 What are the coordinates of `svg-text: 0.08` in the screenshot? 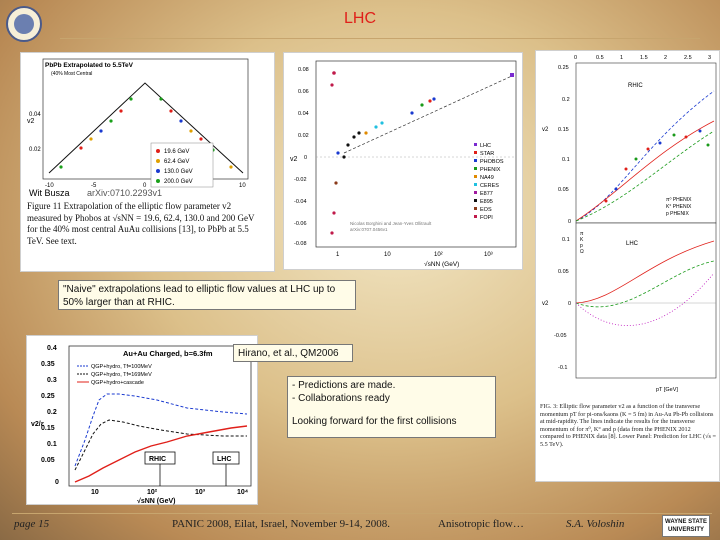 It's located at (303, 70).